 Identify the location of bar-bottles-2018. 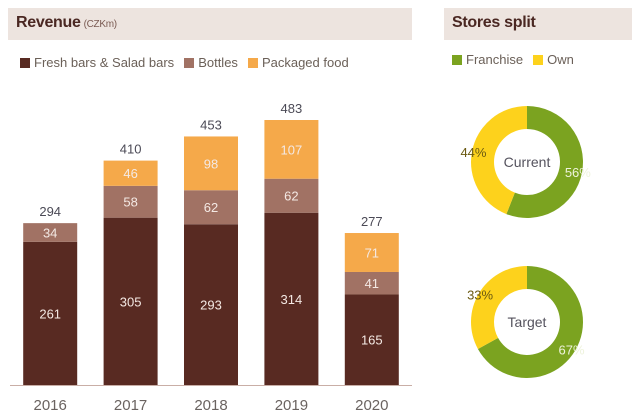
(211, 207).